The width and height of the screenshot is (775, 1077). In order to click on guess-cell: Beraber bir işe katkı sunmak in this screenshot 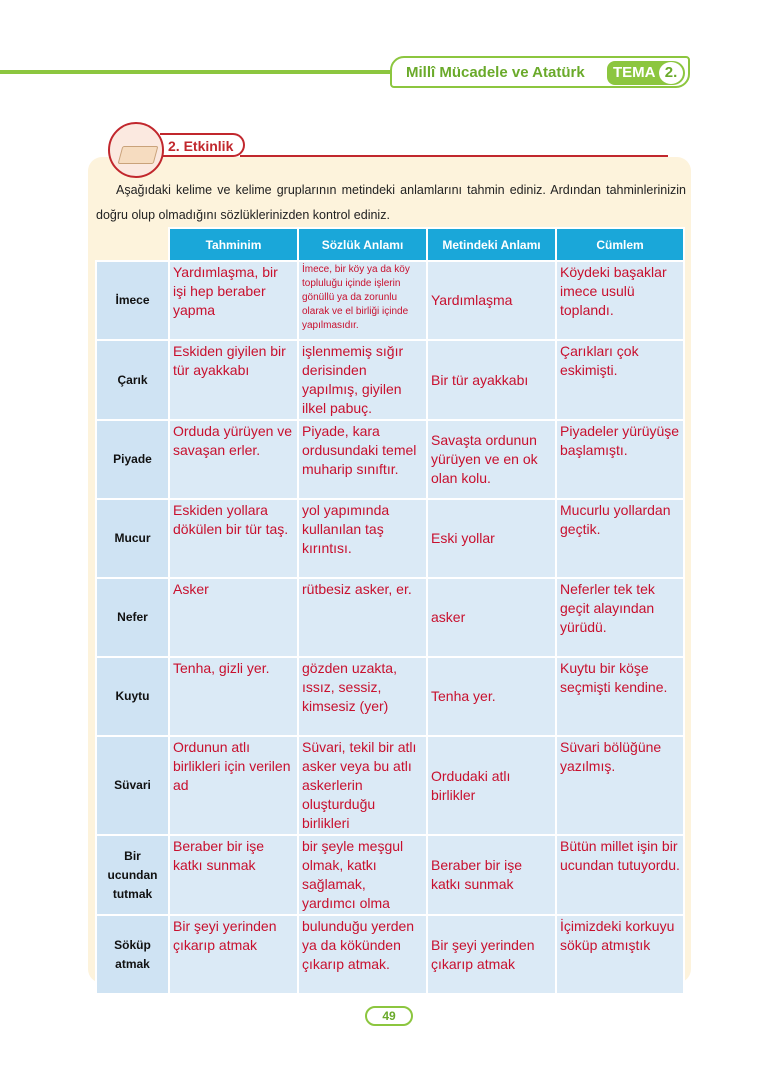, I will do `click(233, 875)`.